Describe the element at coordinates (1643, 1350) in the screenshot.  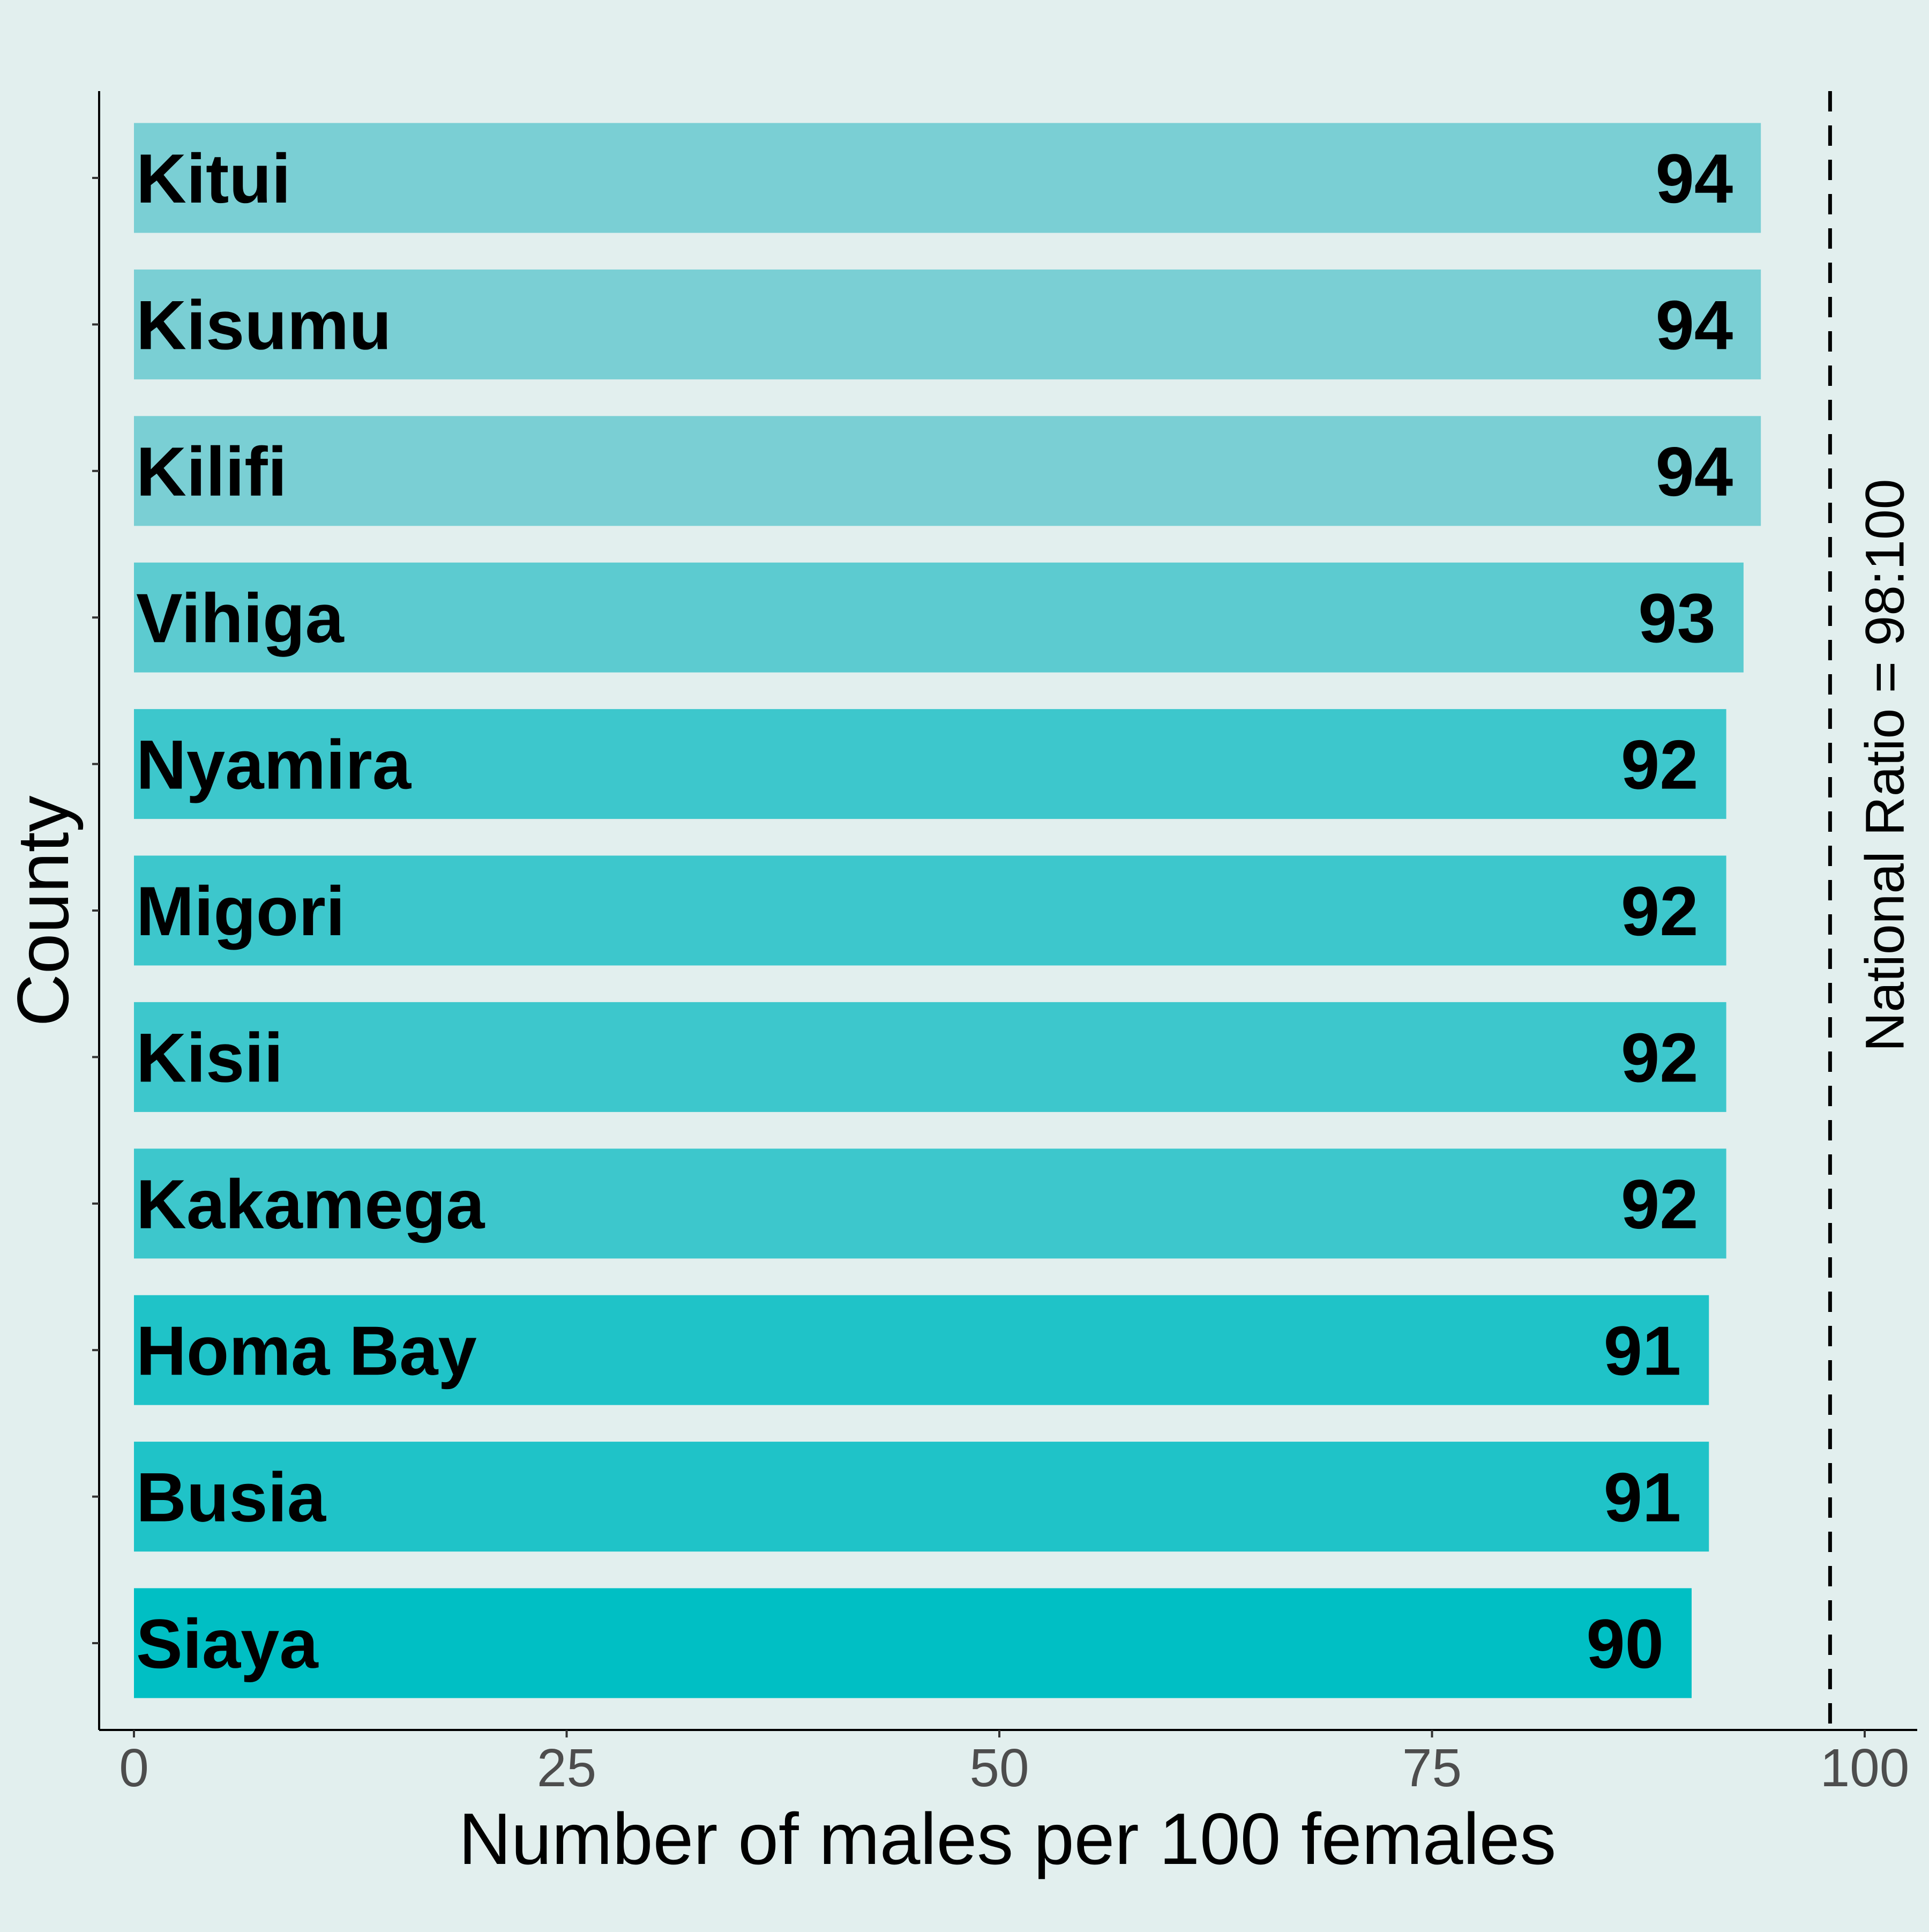
I see `value-label-homa-bay: 91` at that location.